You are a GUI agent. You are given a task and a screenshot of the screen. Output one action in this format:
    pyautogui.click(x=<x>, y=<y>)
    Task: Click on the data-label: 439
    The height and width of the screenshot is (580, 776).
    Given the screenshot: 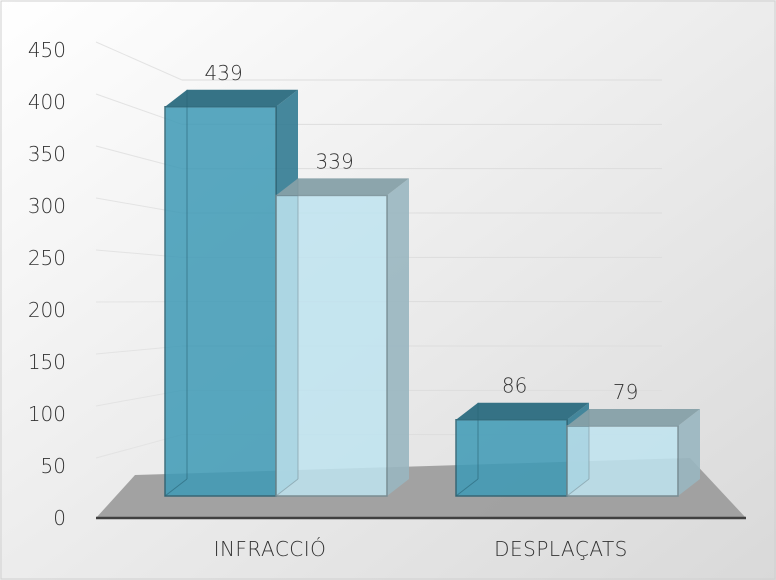 What is the action you would take?
    pyautogui.click(x=224, y=73)
    